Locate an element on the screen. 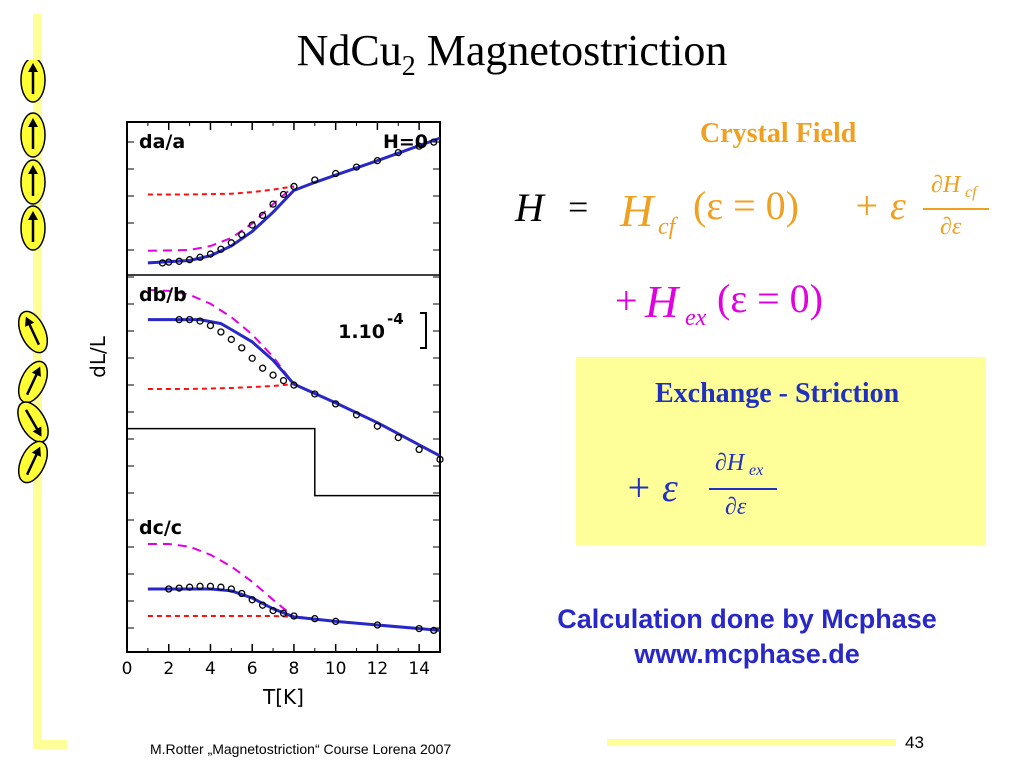 The height and width of the screenshot is (768, 1024). ex-num-sub: ex is located at coordinates (756, 470).